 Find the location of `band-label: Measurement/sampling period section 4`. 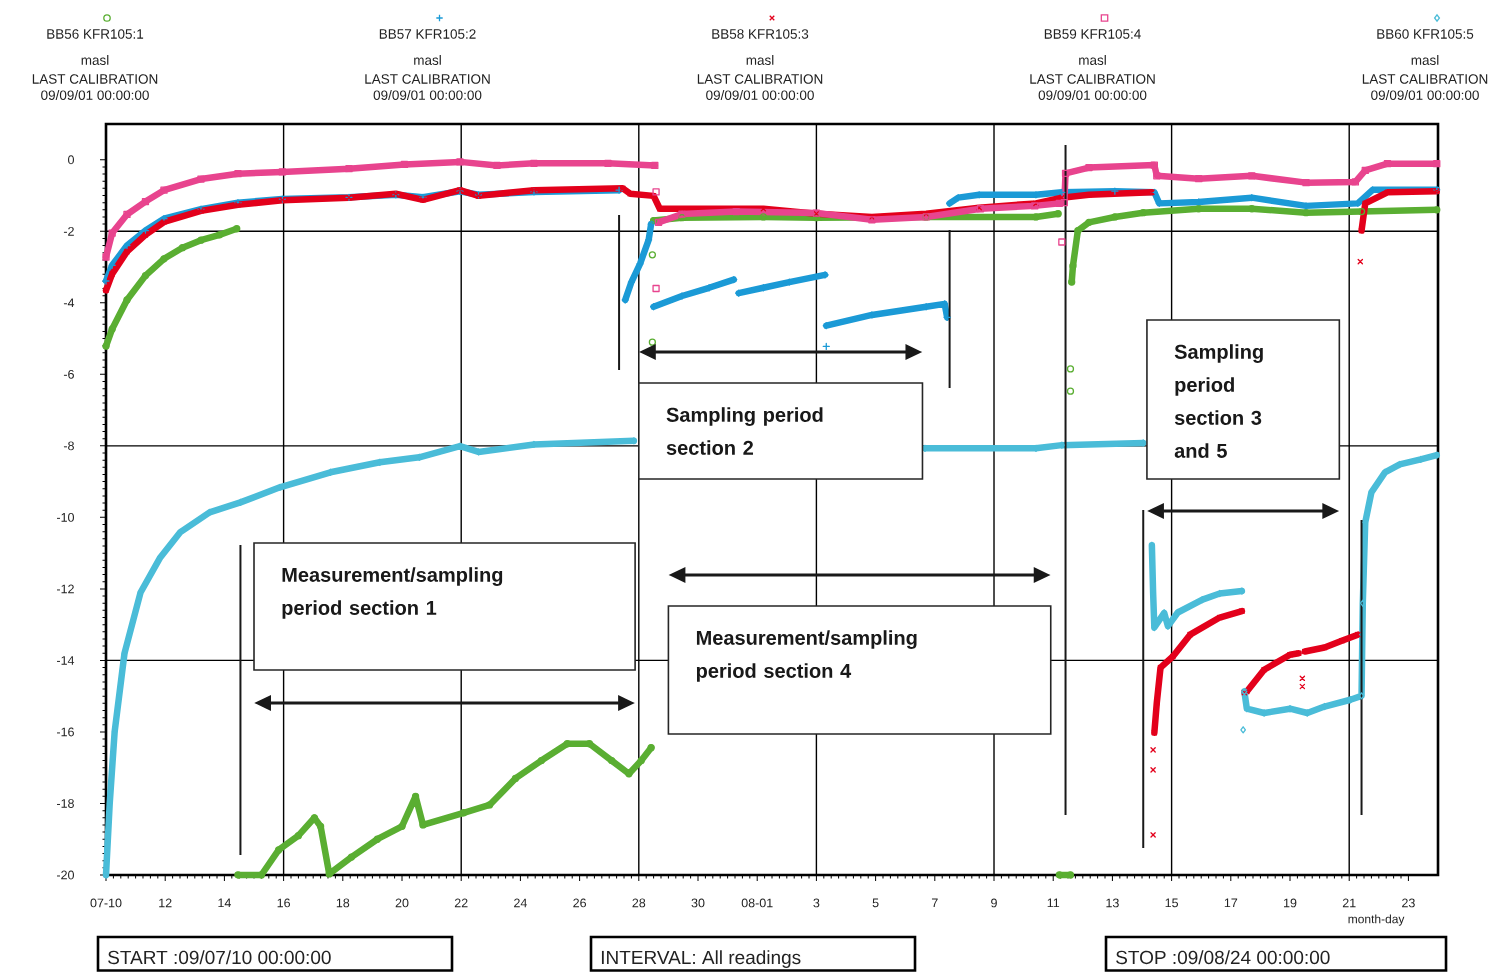

band-label: Measurement/sampling period section 4 is located at coordinates (806, 656).